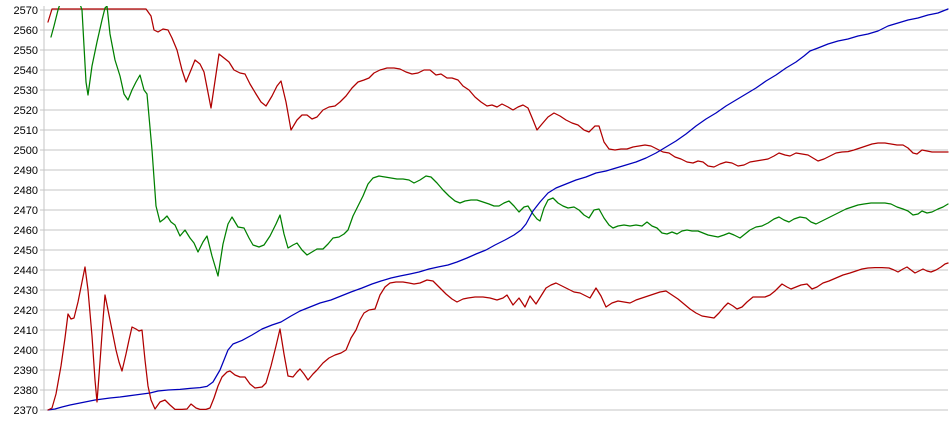 The height and width of the screenshot is (435, 950). What do you see at coordinates (26, 231) in the screenshot?
I see `y-tick-label: 2460` at bounding box center [26, 231].